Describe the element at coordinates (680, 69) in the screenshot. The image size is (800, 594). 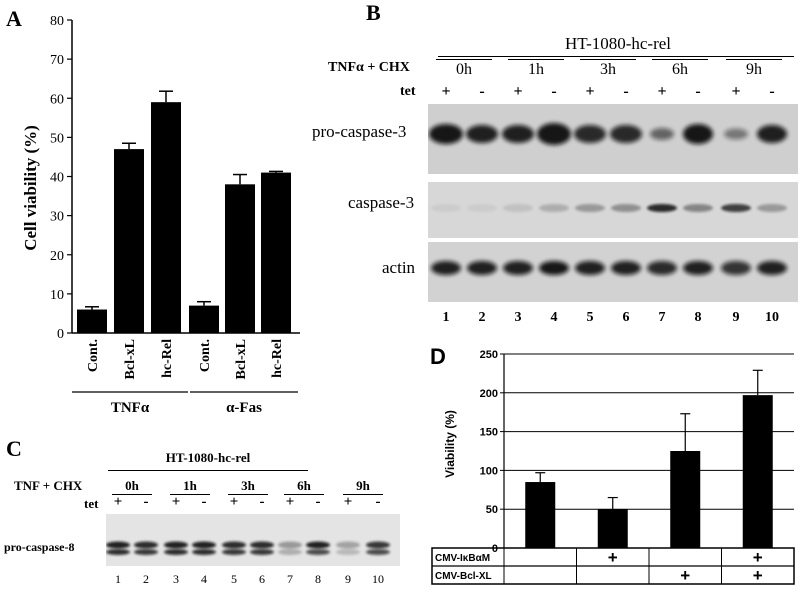
I see `panel-b-timepoint-6h: 6h` at that location.